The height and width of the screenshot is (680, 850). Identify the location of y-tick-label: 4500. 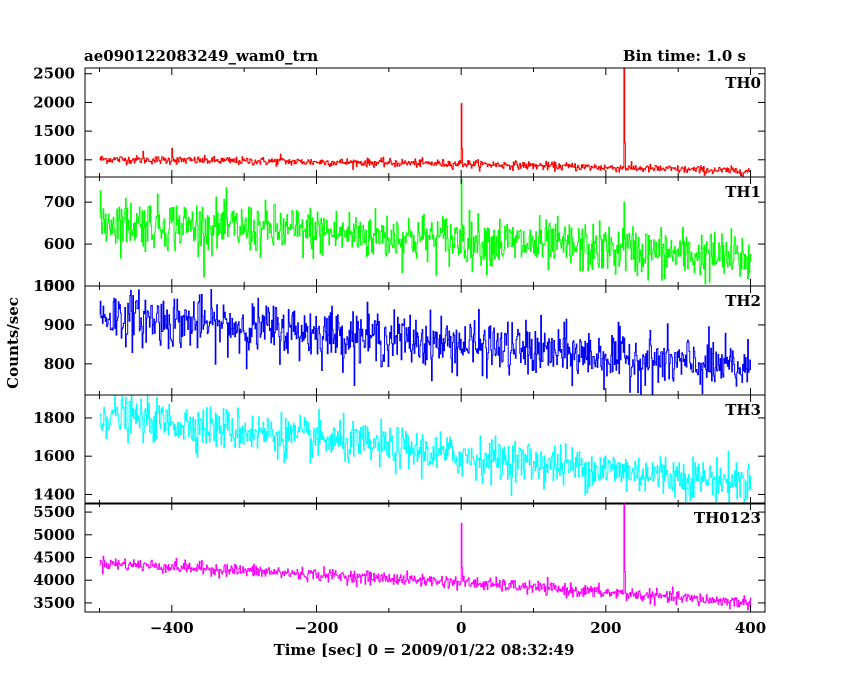
(54, 558).